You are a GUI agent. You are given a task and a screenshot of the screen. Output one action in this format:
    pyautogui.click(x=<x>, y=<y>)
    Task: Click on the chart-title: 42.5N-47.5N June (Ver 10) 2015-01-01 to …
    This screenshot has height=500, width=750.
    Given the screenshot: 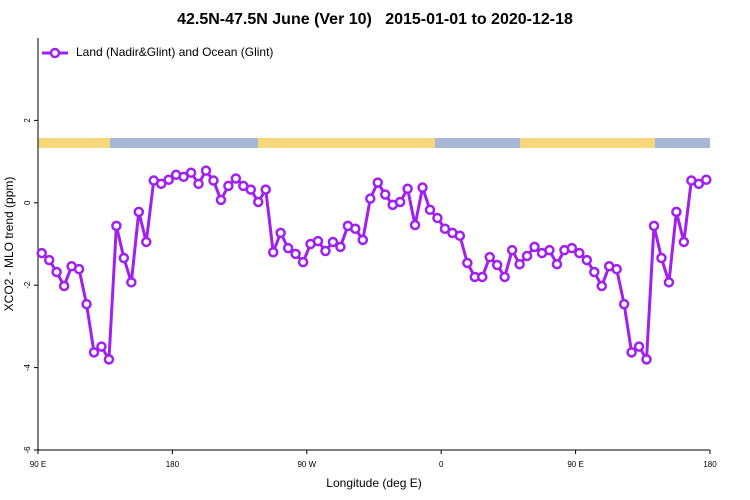 What is the action you would take?
    pyautogui.click(x=375, y=19)
    